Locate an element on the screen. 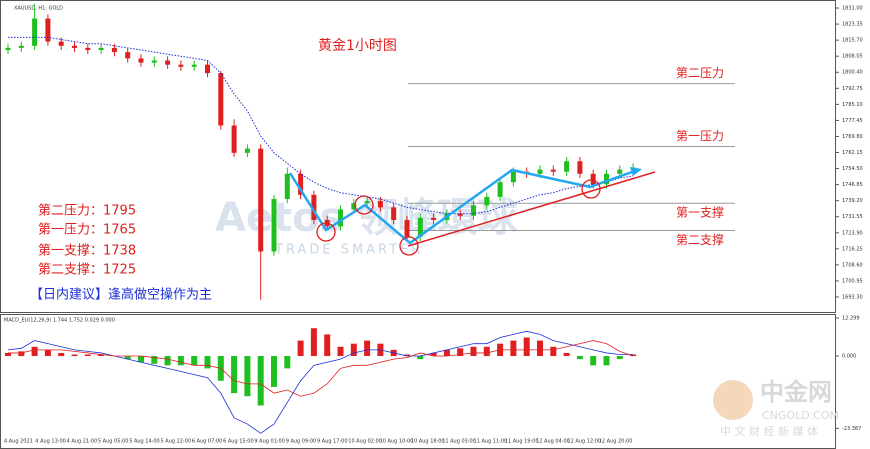 The width and height of the screenshot is (870, 449). advice: 【日内建议】逢高做空操作为主 is located at coordinates (121, 295).